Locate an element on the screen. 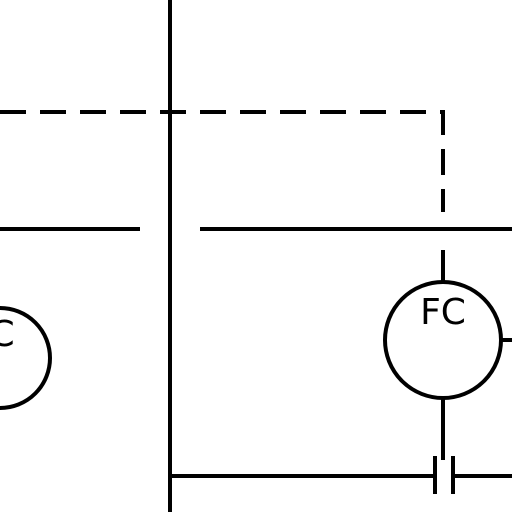 This screenshot has width=512, height=512. instrument-circle-left is located at coordinates (26, 358).